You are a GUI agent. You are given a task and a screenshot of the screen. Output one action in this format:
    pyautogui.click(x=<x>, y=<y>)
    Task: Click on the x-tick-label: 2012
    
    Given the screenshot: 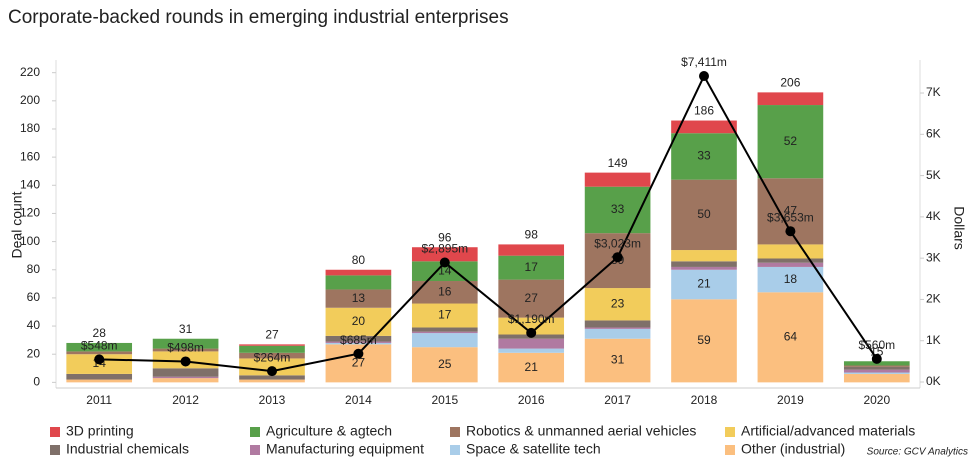 What is the action you would take?
    pyautogui.click(x=185, y=400)
    